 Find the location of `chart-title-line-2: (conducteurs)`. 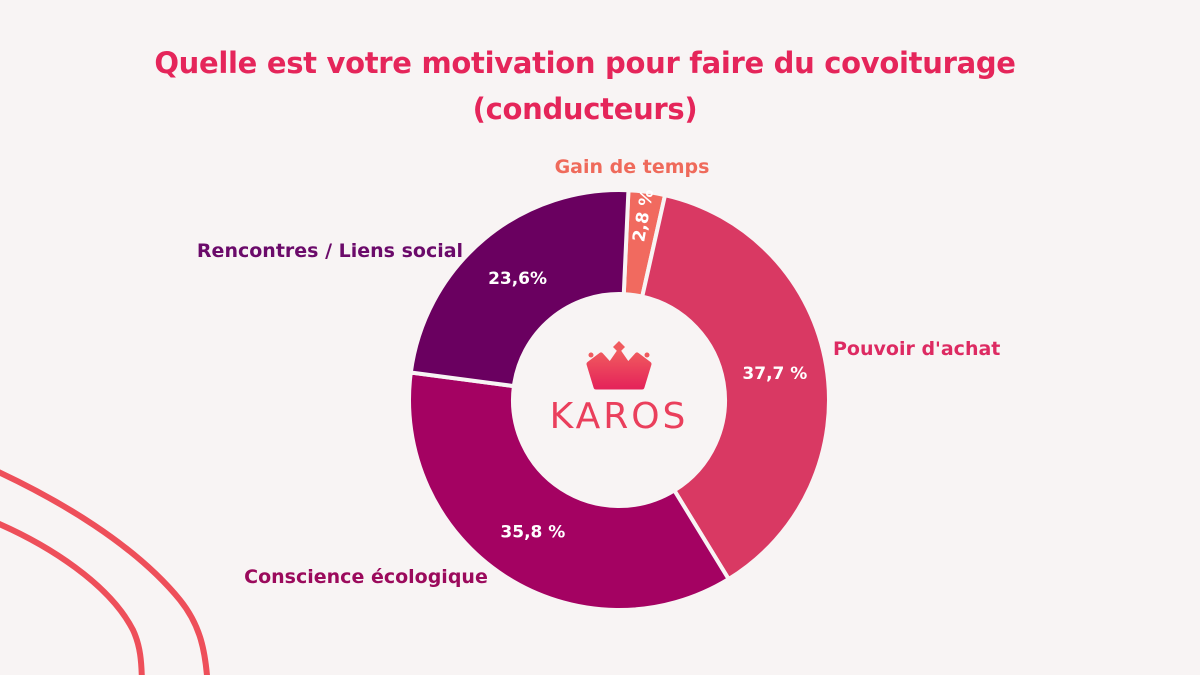

chart-title-line-2: (conducteurs) is located at coordinates (585, 109).